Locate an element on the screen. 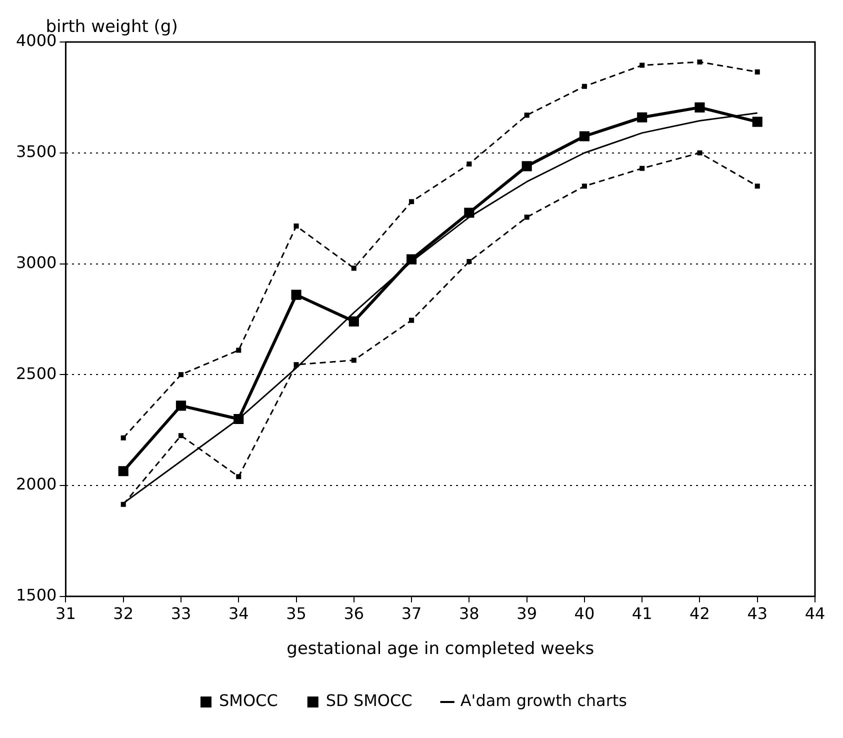 The image size is (843, 738). y-tick-label: 2000 is located at coordinates (36, 484).